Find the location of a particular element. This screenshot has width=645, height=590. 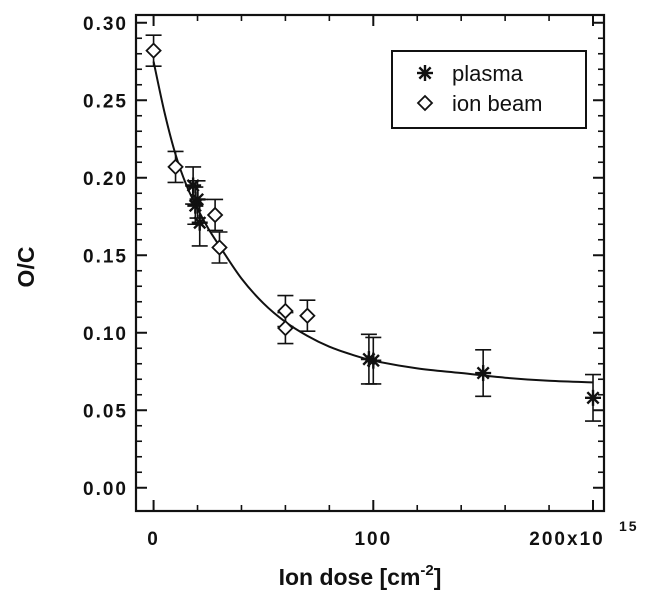

x-tick-label: 200x10 is located at coordinates (566, 539).